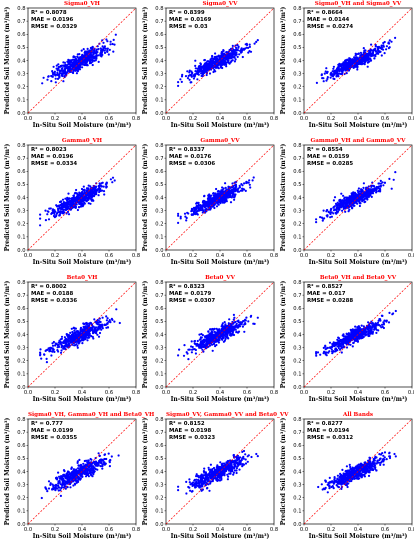 This screenshot has height=550, width=414. I want to click on stat-r2: R² = 0.8023, so click(49, 150).